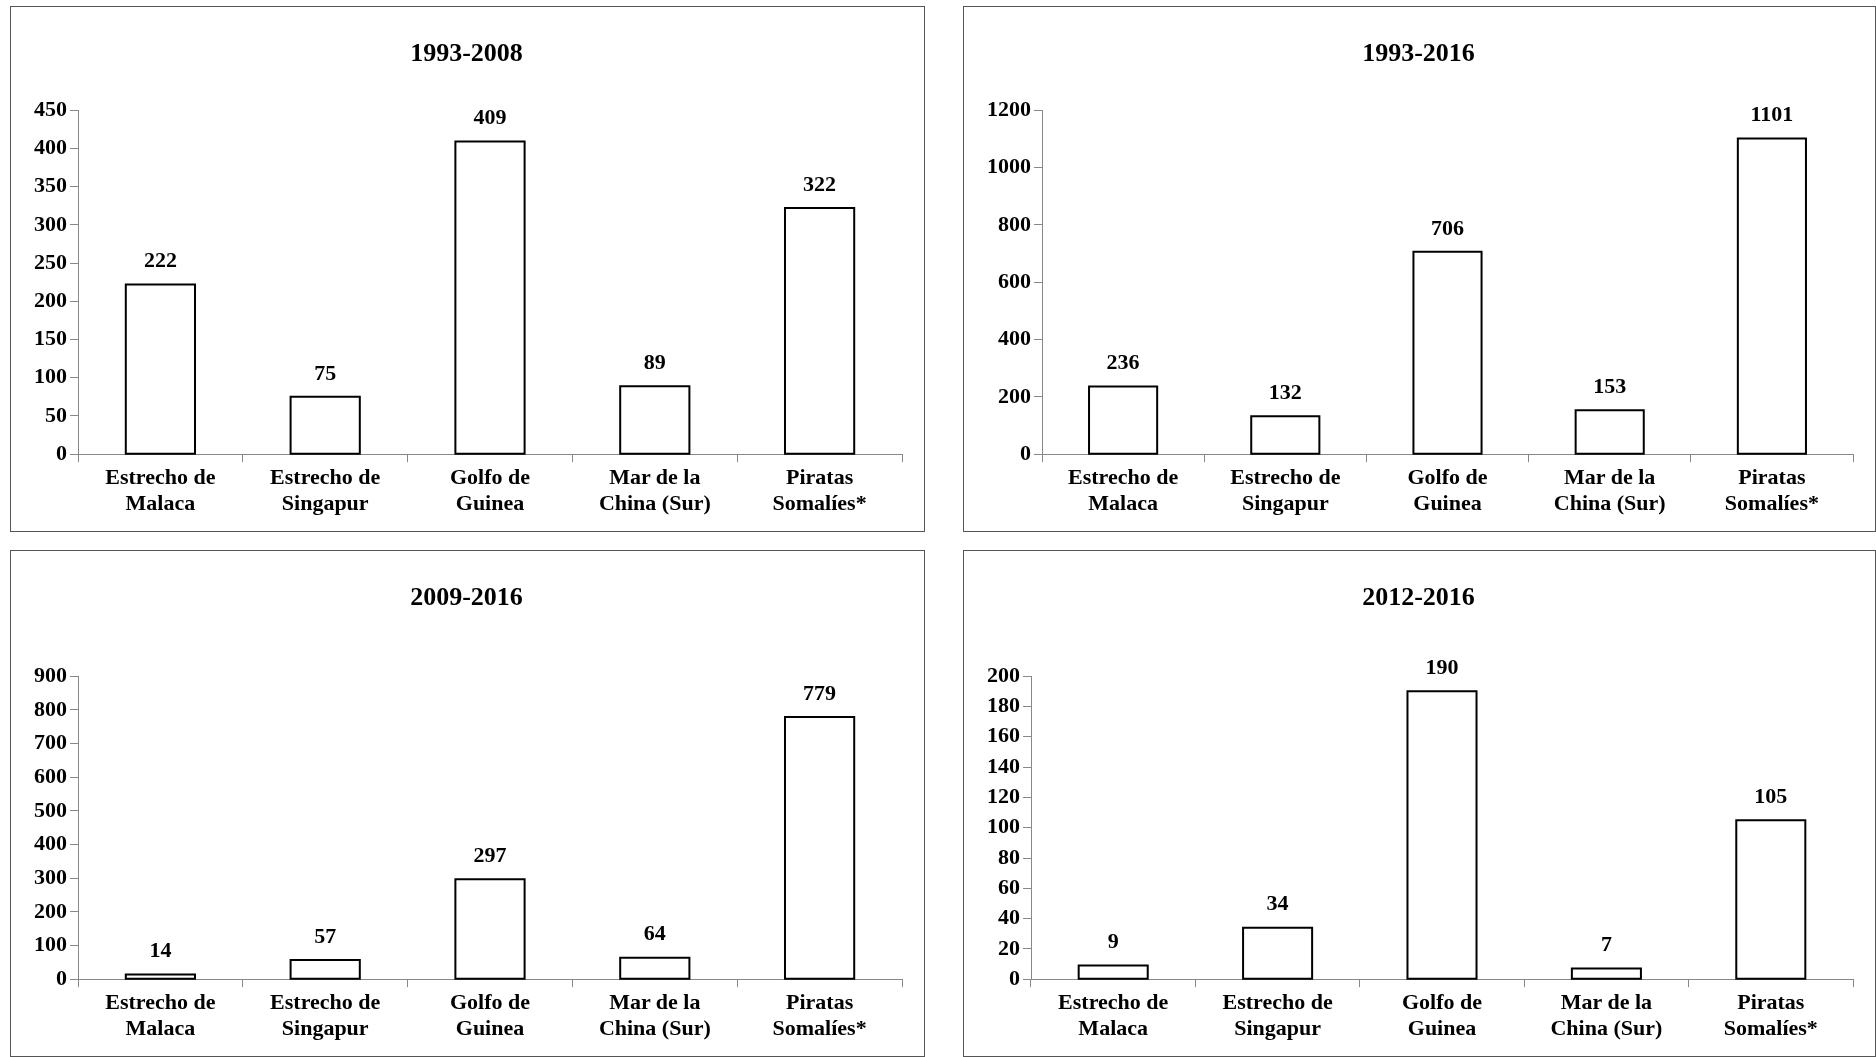 The width and height of the screenshot is (1876, 1057). What do you see at coordinates (50, 809) in the screenshot?
I see `y-tick-label: 500` at bounding box center [50, 809].